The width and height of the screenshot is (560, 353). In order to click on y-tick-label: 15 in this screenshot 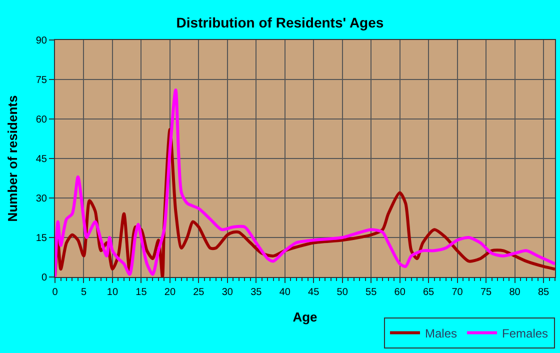, I will do `click(42, 238)`.